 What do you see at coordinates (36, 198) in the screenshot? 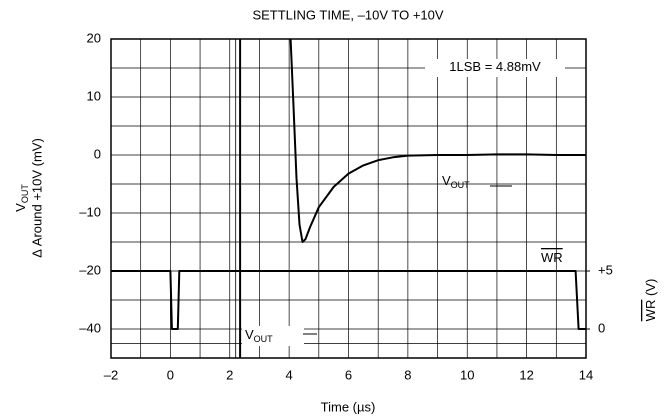
I see `y-axis-label: Δ Around +10V (mV)` at bounding box center [36, 198].